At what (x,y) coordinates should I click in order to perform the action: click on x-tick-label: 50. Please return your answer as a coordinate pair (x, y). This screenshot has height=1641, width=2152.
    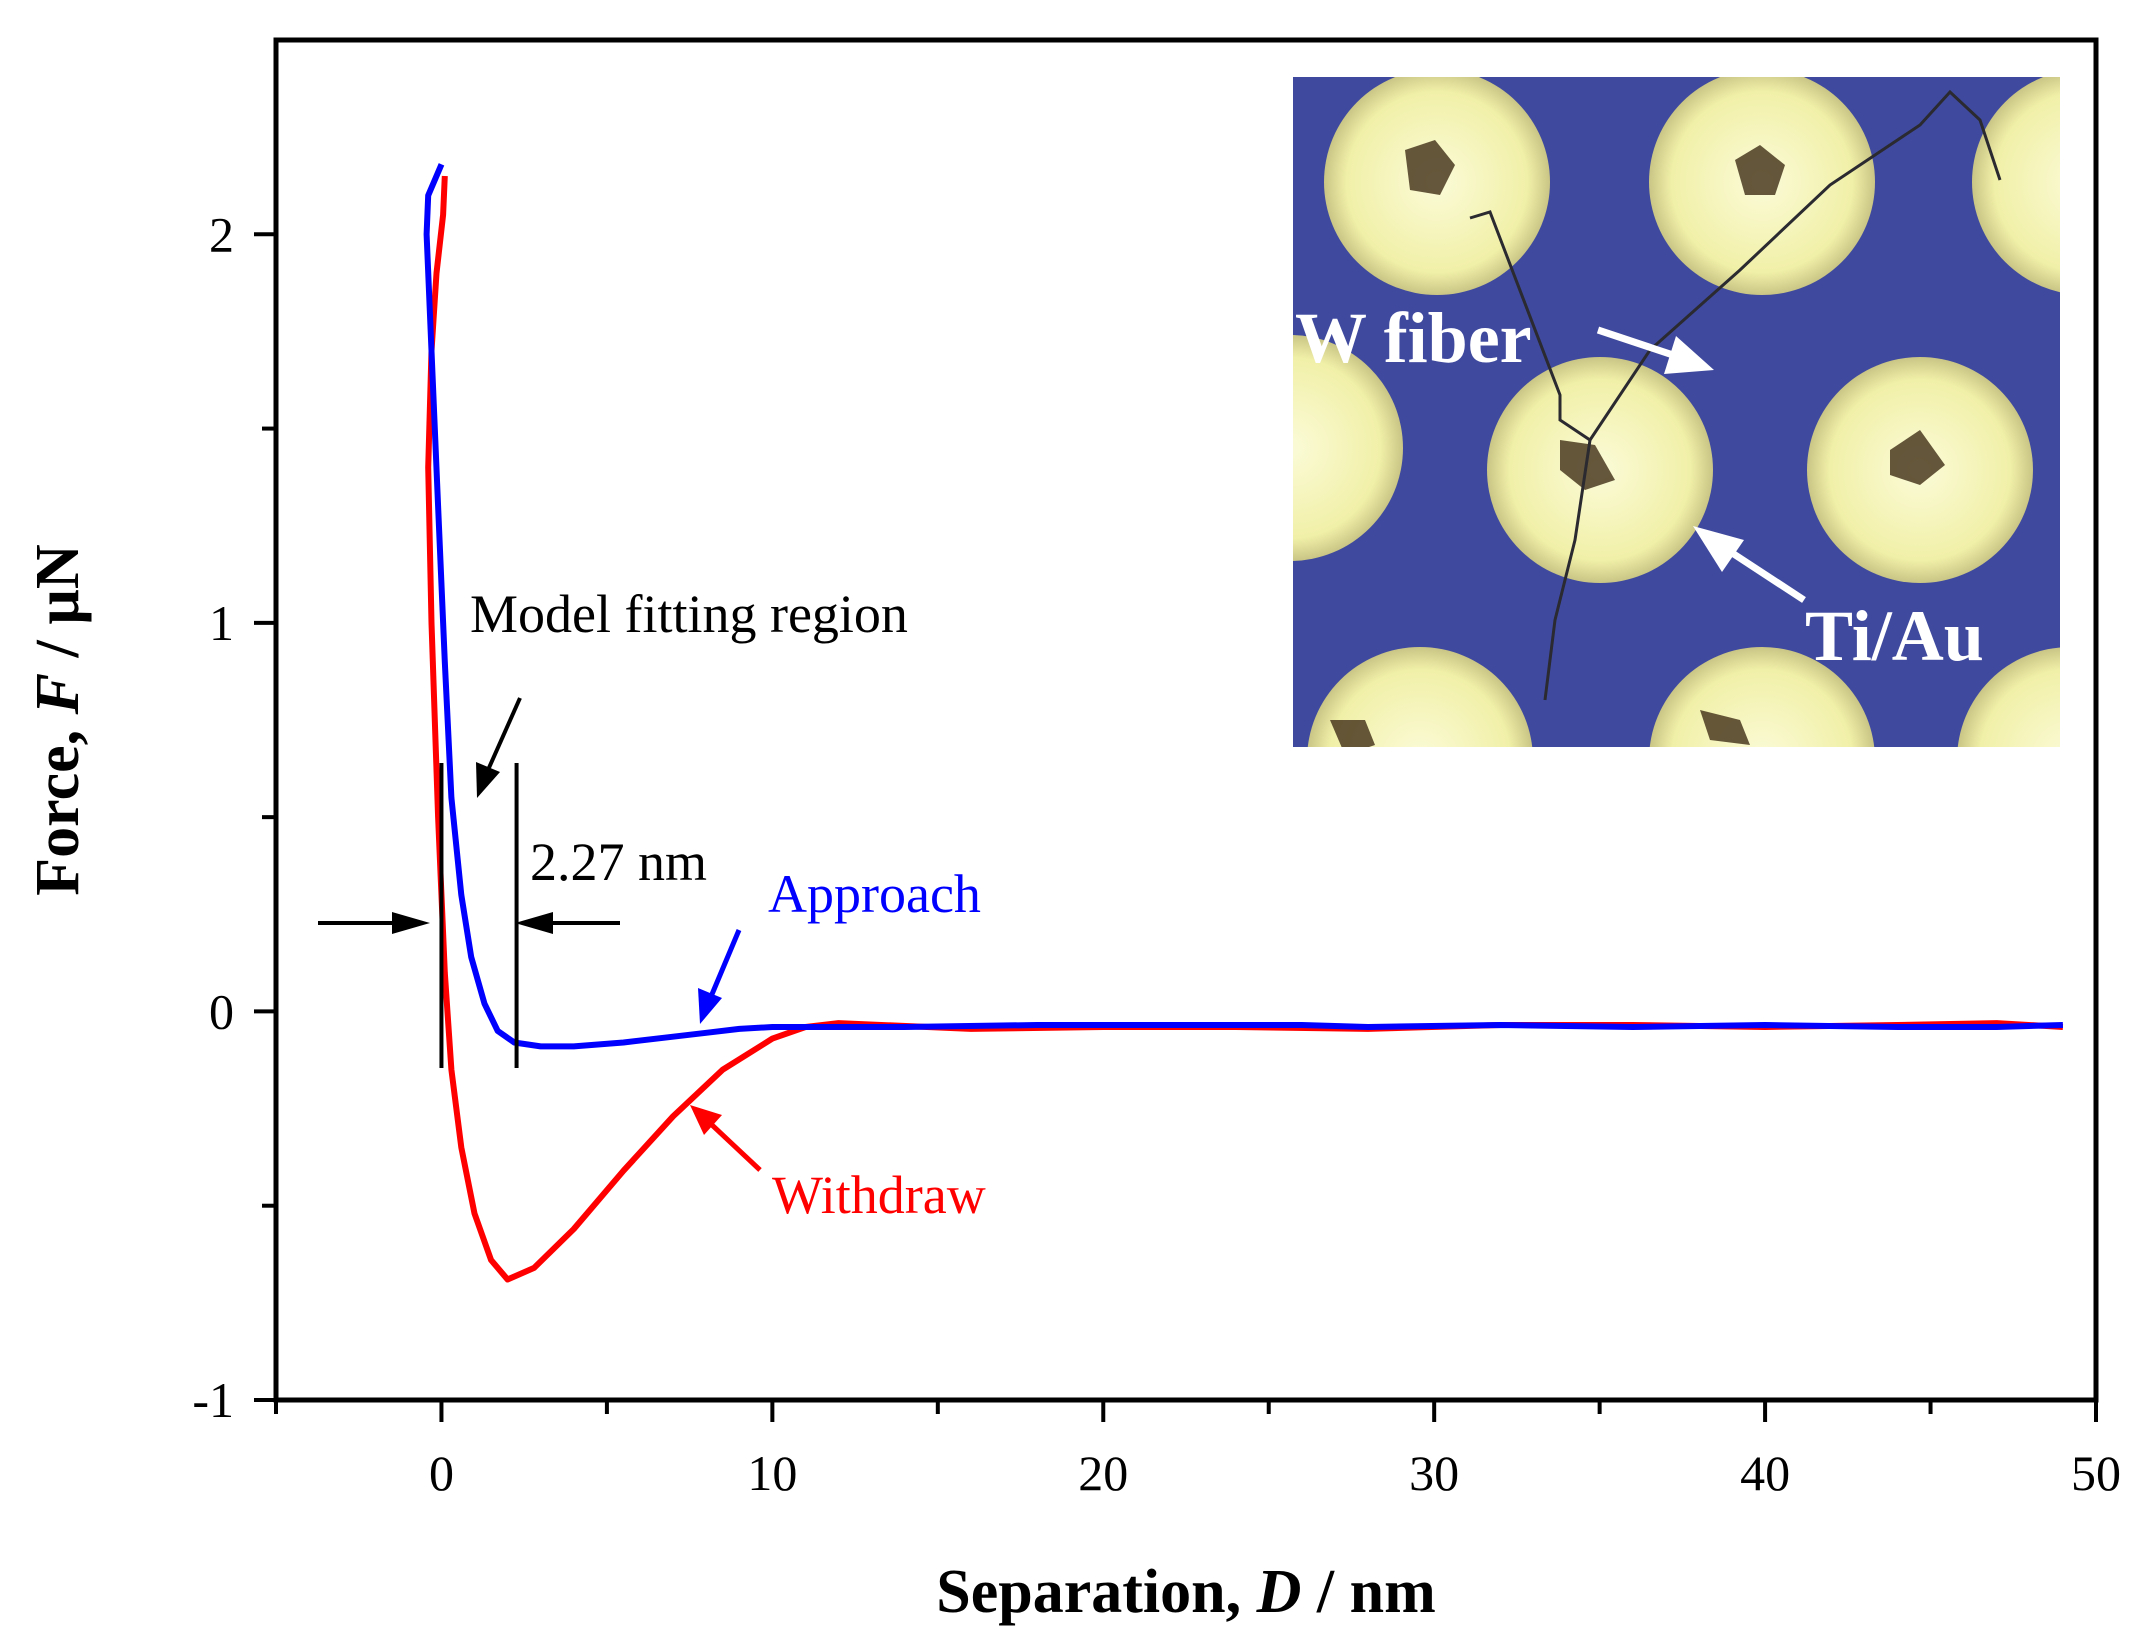
    Looking at the image, I should click on (2096, 1473).